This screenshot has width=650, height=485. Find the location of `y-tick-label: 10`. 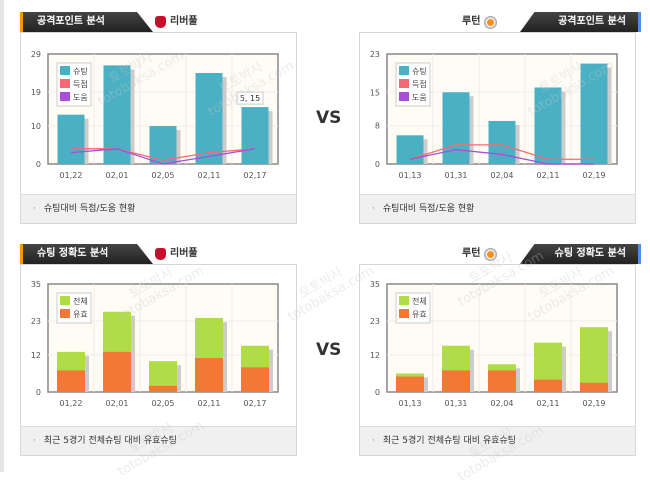

y-tick-label: 10 is located at coordinates (36, 126).